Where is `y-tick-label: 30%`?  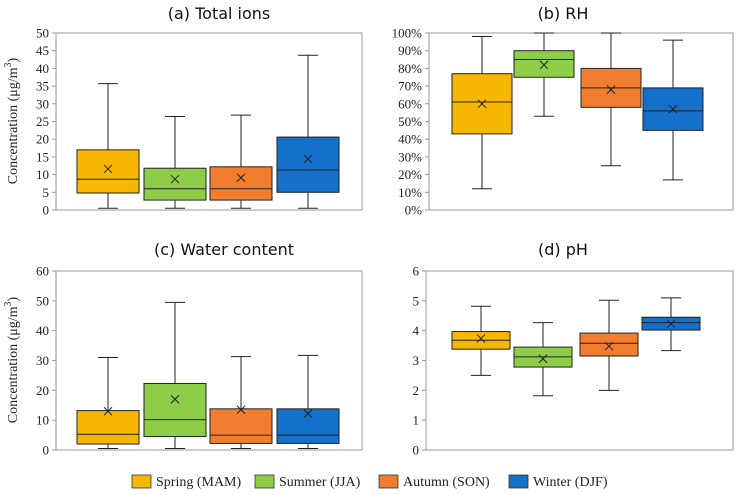
y-tick-label: 30% is located at coordinates (410, 156).